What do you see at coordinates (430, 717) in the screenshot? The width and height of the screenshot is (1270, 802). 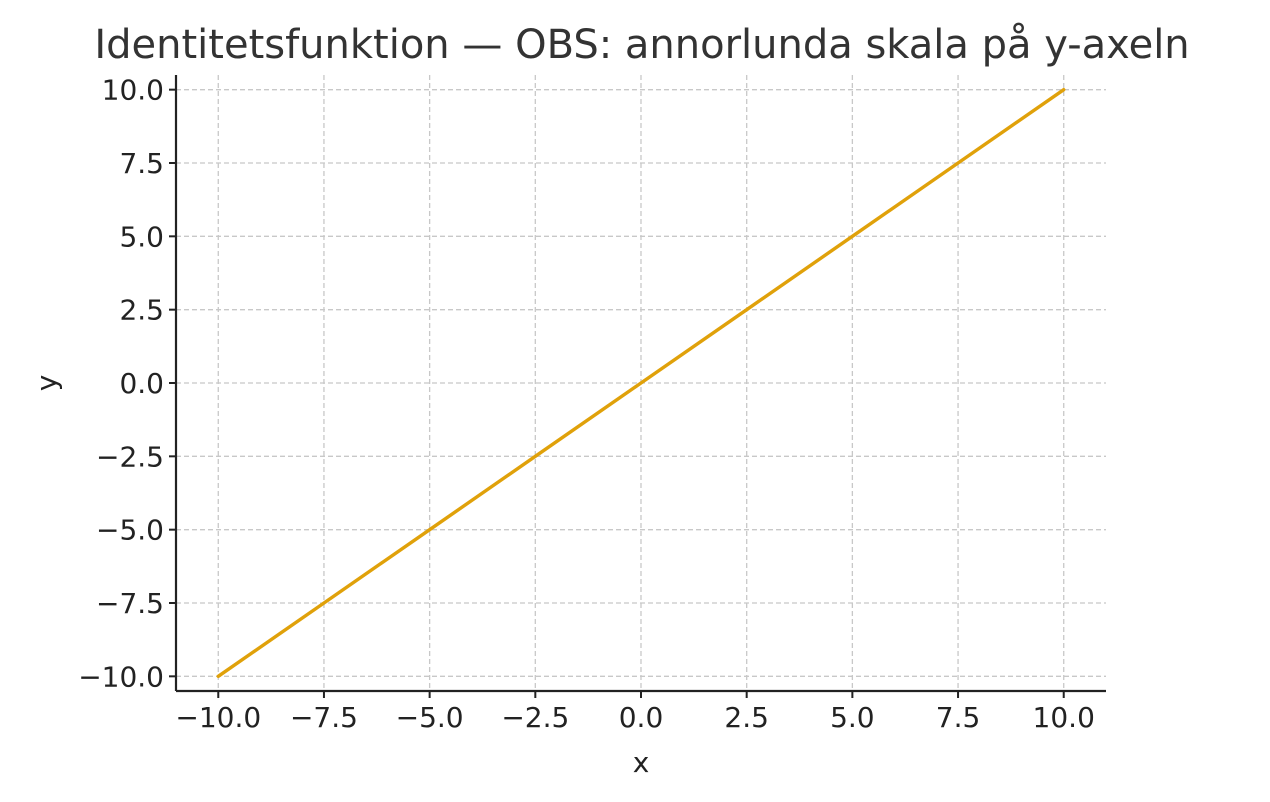 I see `x-tick-label: −5.0` at bounding box center [430, 717].